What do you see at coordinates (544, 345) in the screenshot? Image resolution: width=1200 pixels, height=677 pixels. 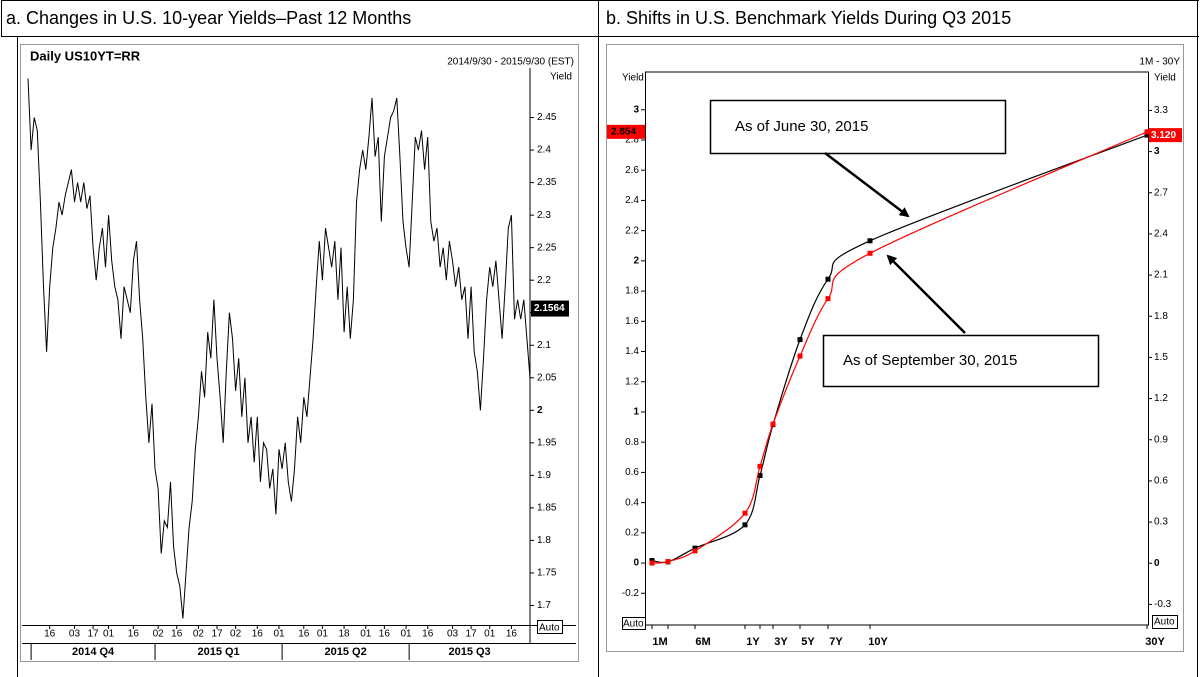 I see `y-tick-label: 2.1` at bounding box center [544, 345].